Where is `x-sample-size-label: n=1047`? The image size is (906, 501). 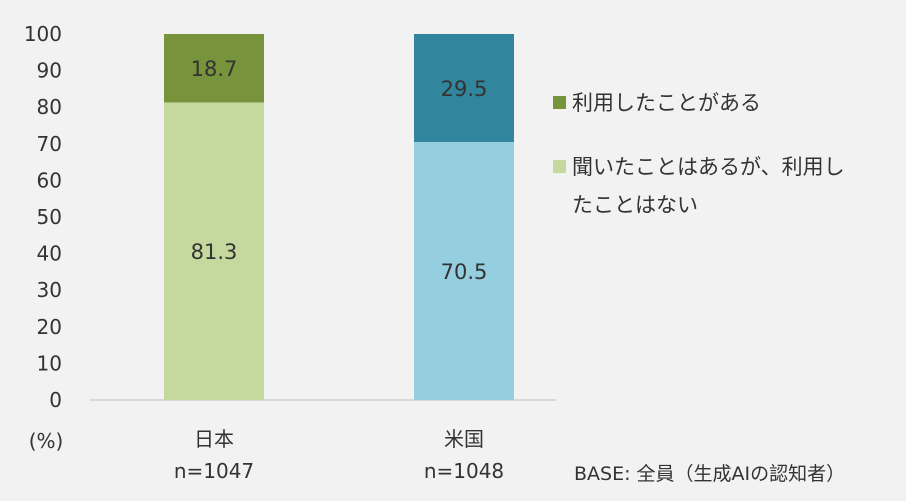
x-sample-size-label: n=1047 is located at coordinates (214, 471).